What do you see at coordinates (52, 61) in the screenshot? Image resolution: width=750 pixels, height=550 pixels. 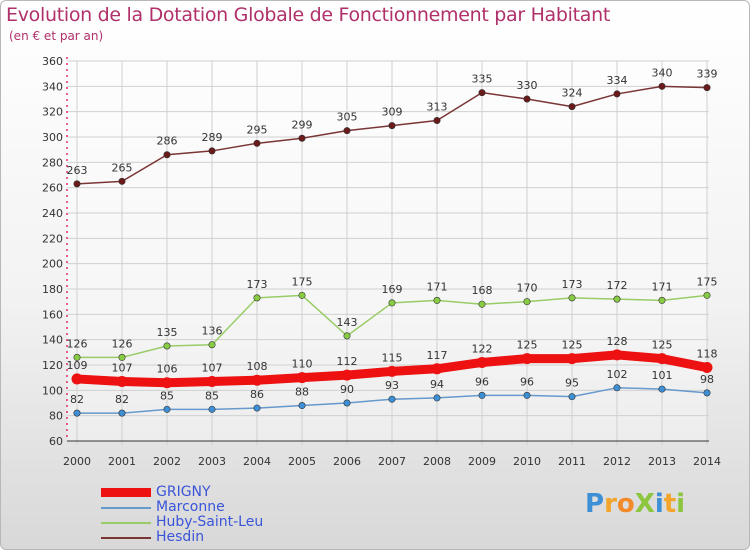 I see `y-tick-label: 360` at bounding box center [52, 61].